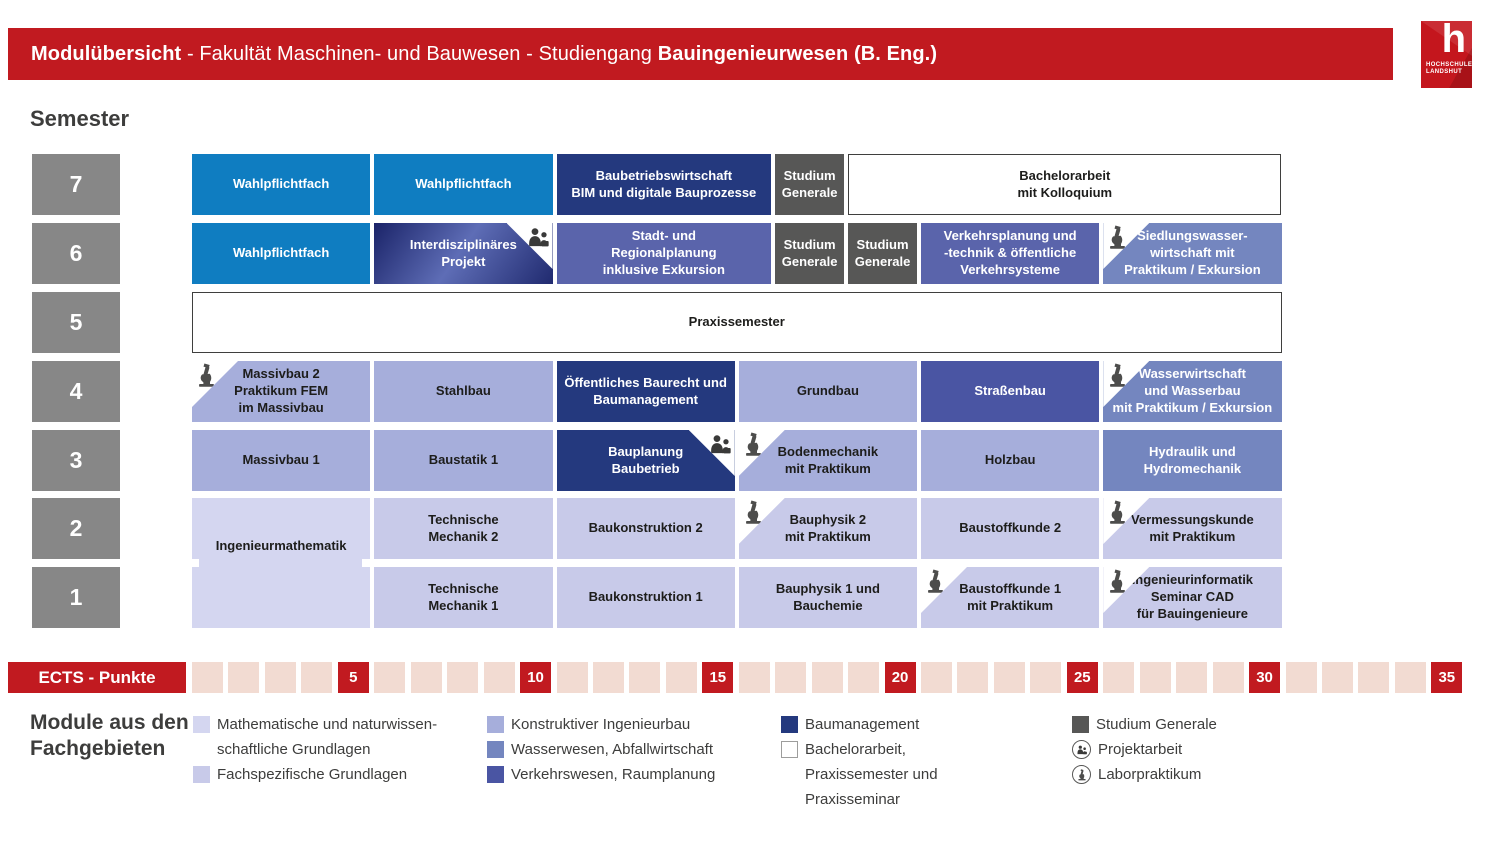 Image resolution: width=1500 pixels, height=844 pixels. Describe the element at coordinates (1265, 677) in the screenshot. I see `ects-milestone-30: 30` at that location.